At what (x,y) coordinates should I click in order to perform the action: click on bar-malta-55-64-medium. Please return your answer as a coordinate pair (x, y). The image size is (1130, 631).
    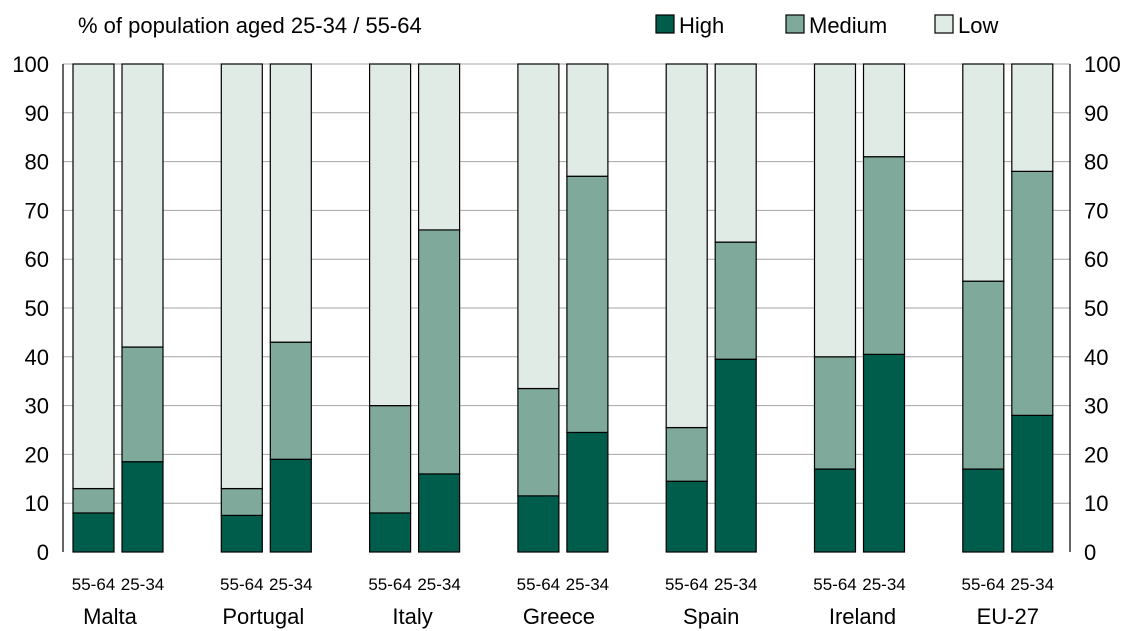
    Looking at the image, I should click on (93, 500).